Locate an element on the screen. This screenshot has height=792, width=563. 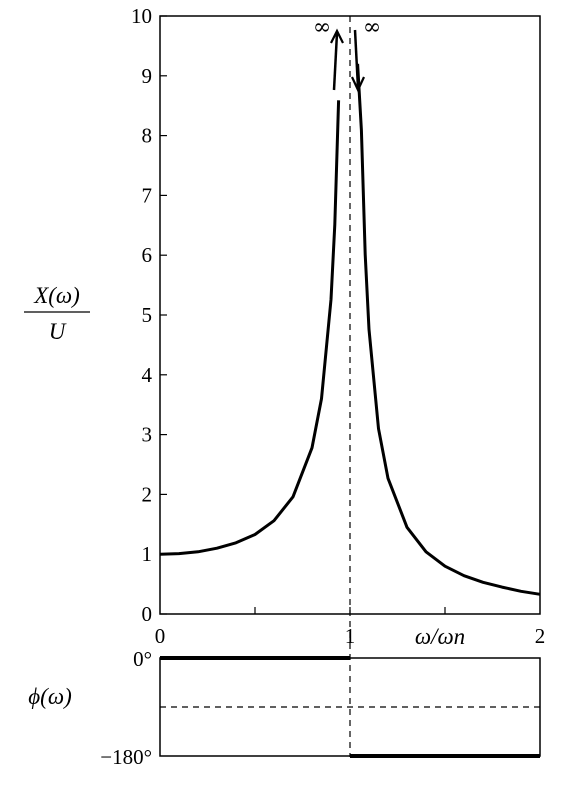
y-tick-label-2: 2 is located at coordinates (147, 494).